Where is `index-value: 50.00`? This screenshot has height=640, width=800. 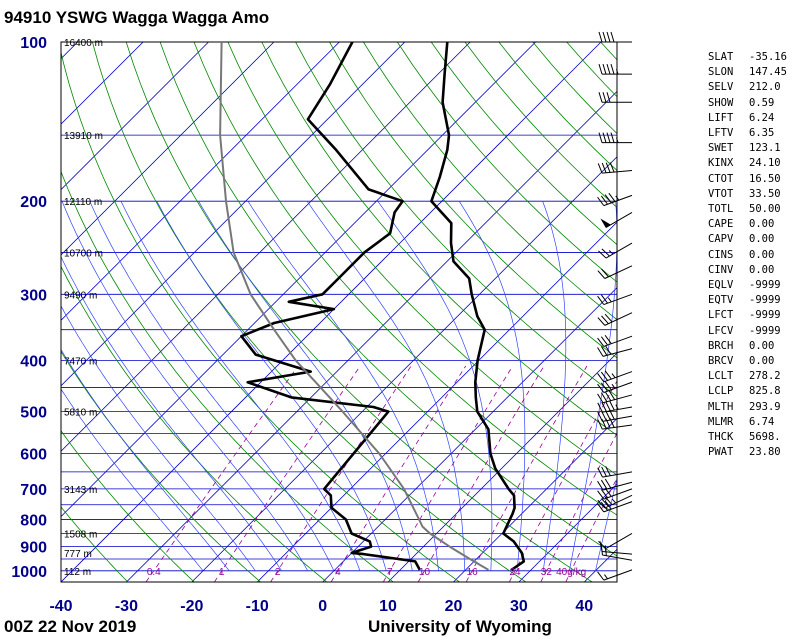 index-value: 50.00 is located at coordinates (765, 209).